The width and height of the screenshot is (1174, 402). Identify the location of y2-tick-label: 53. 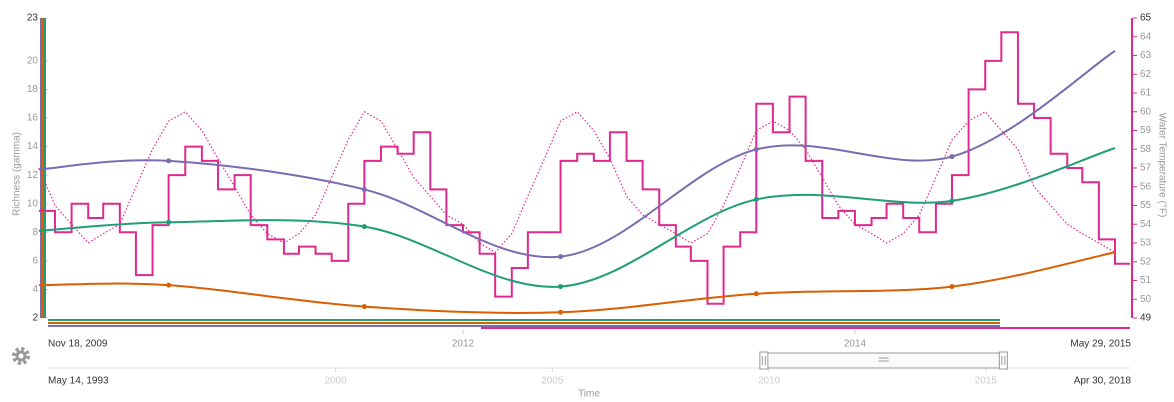
(1146, 243).